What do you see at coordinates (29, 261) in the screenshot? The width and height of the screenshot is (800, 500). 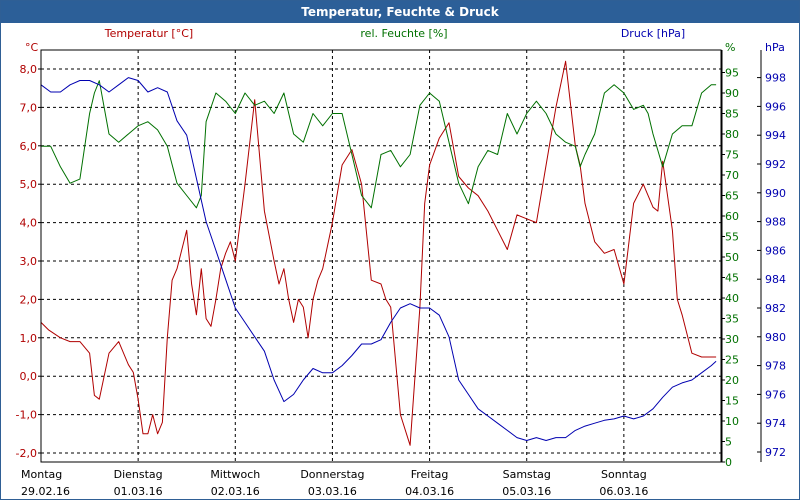 I see `temperature-tick-label: 3,0` at bounding box center [29, 261].